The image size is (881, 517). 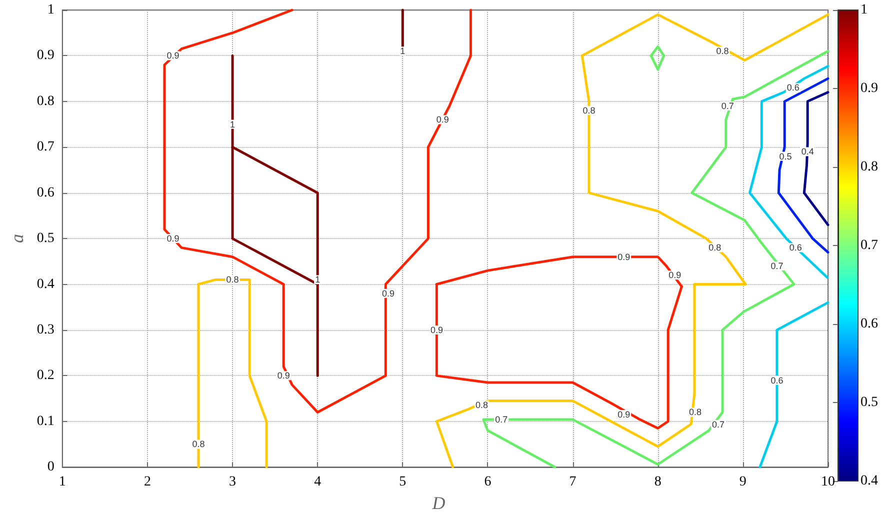 I want to click on y-tick-label: 0.1, so click(x=45, y=421).